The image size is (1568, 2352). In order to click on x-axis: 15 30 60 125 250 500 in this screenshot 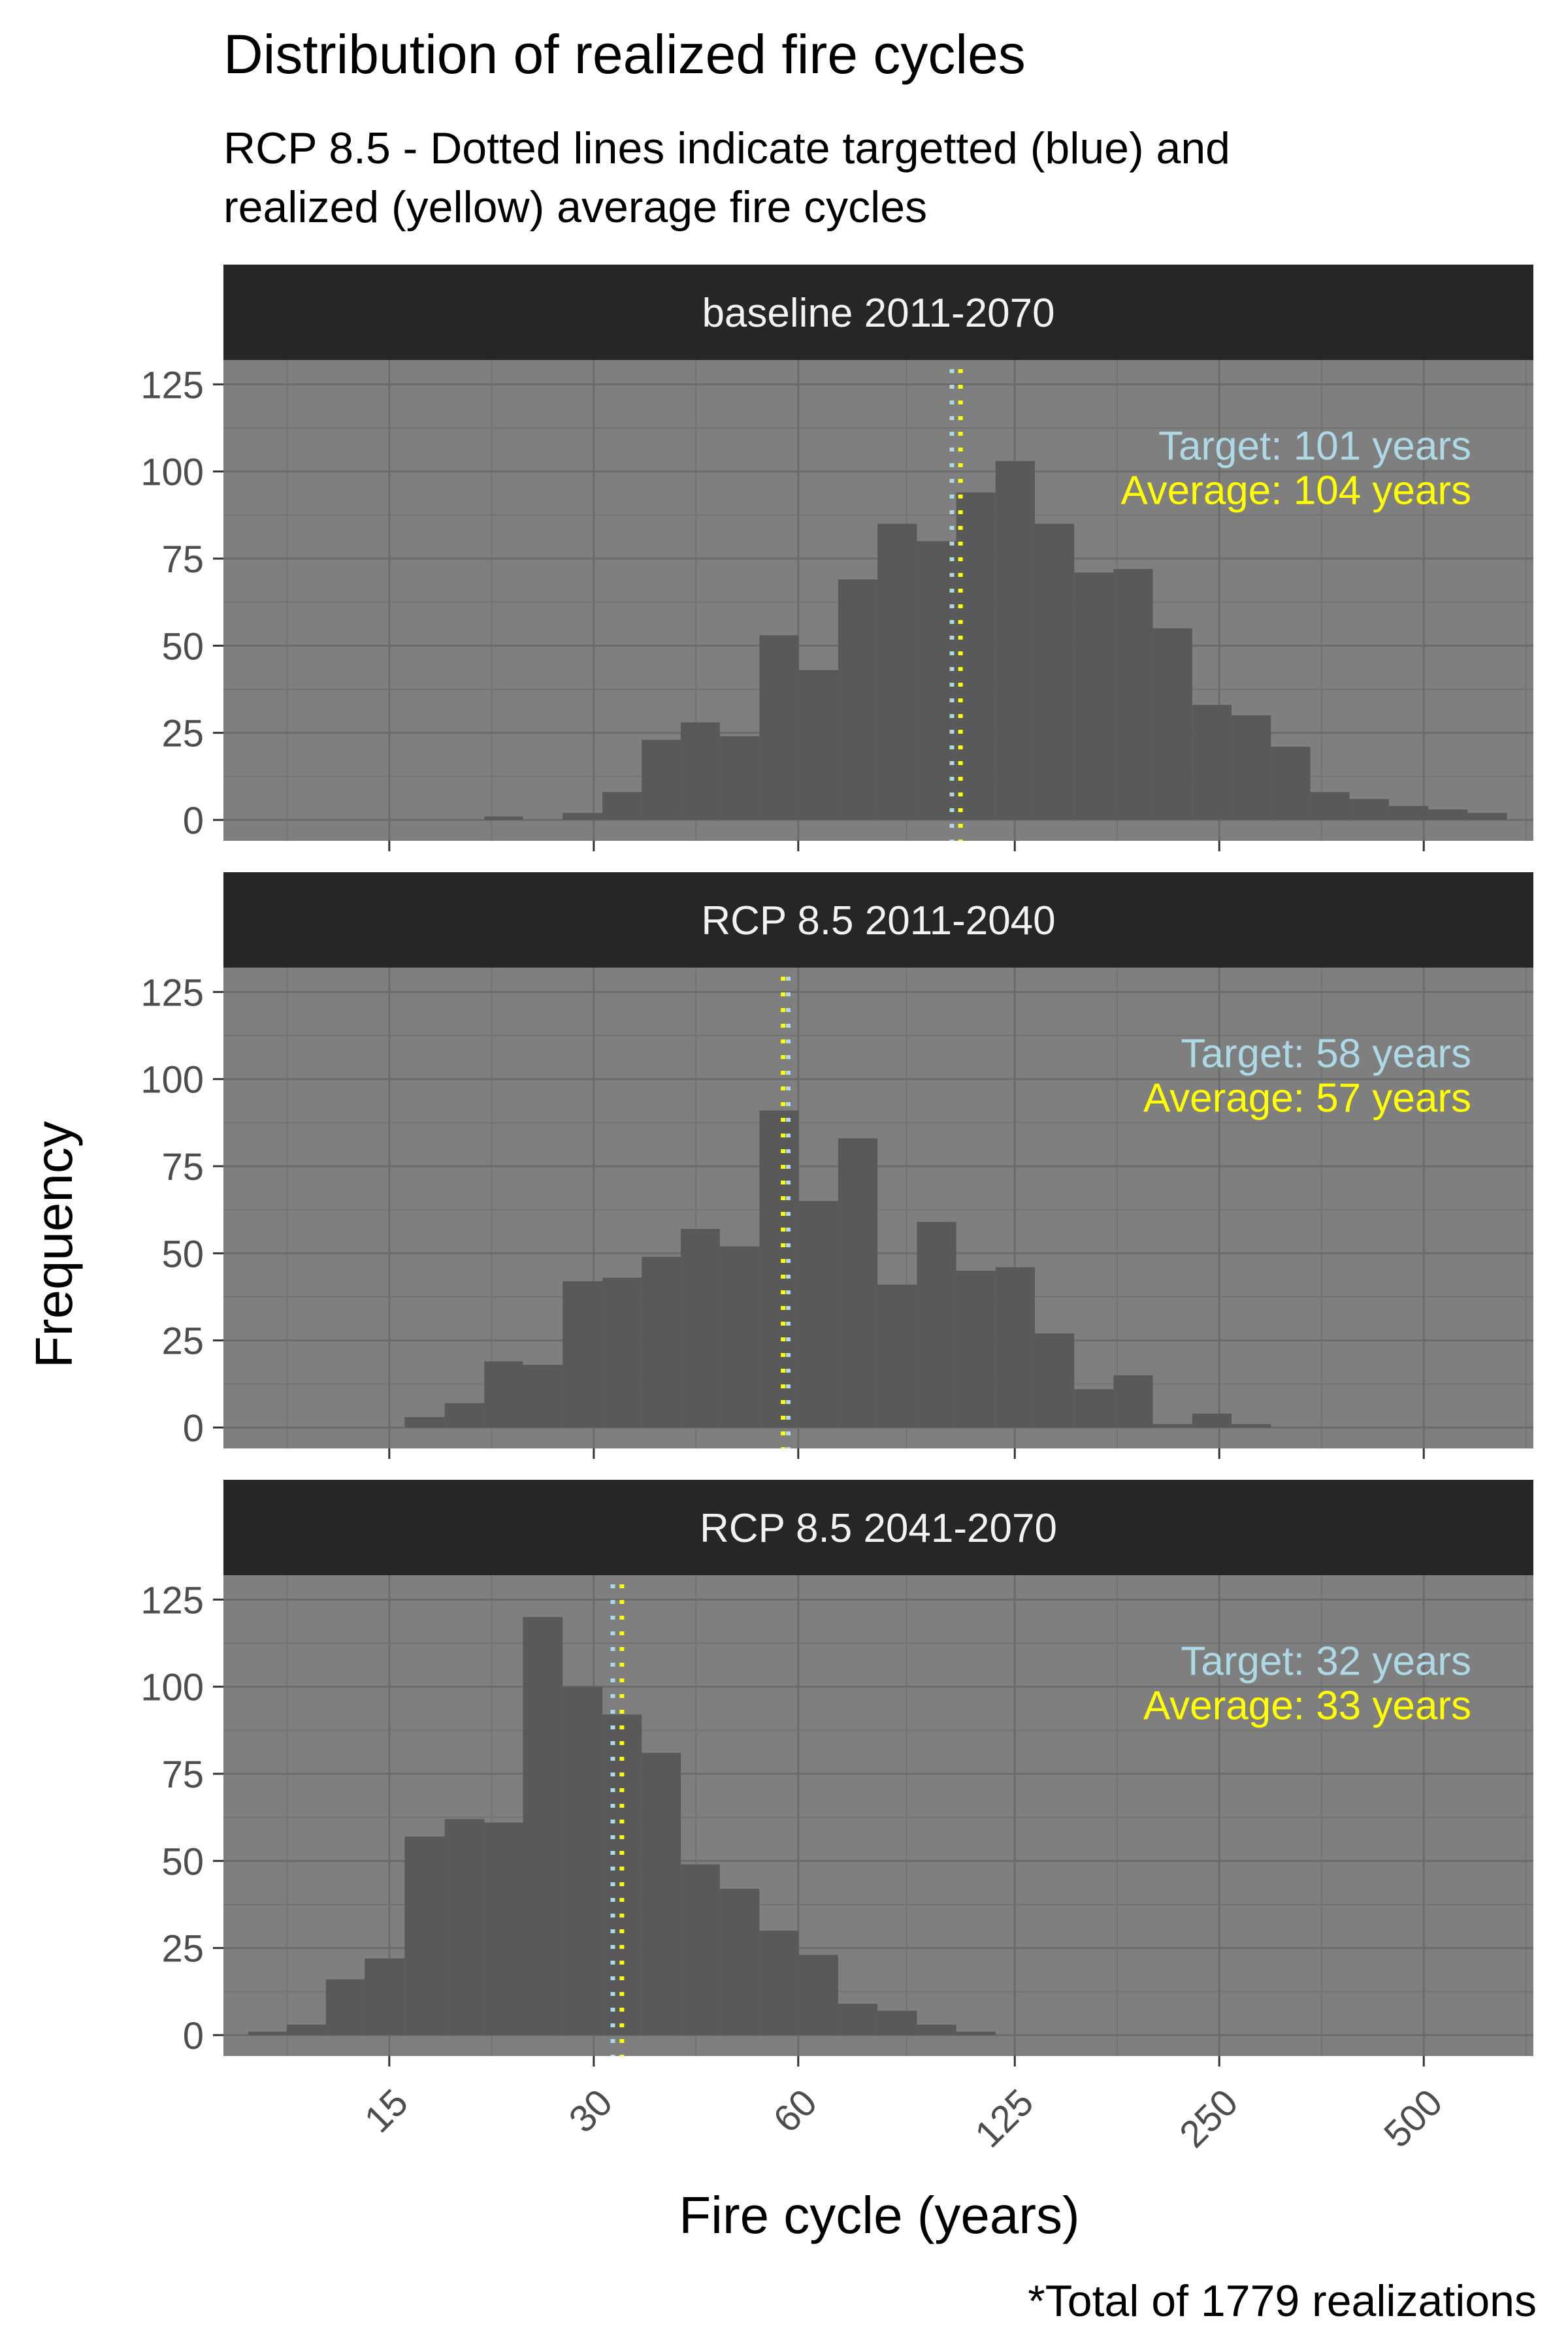, I will do `click(903, 2118)`.